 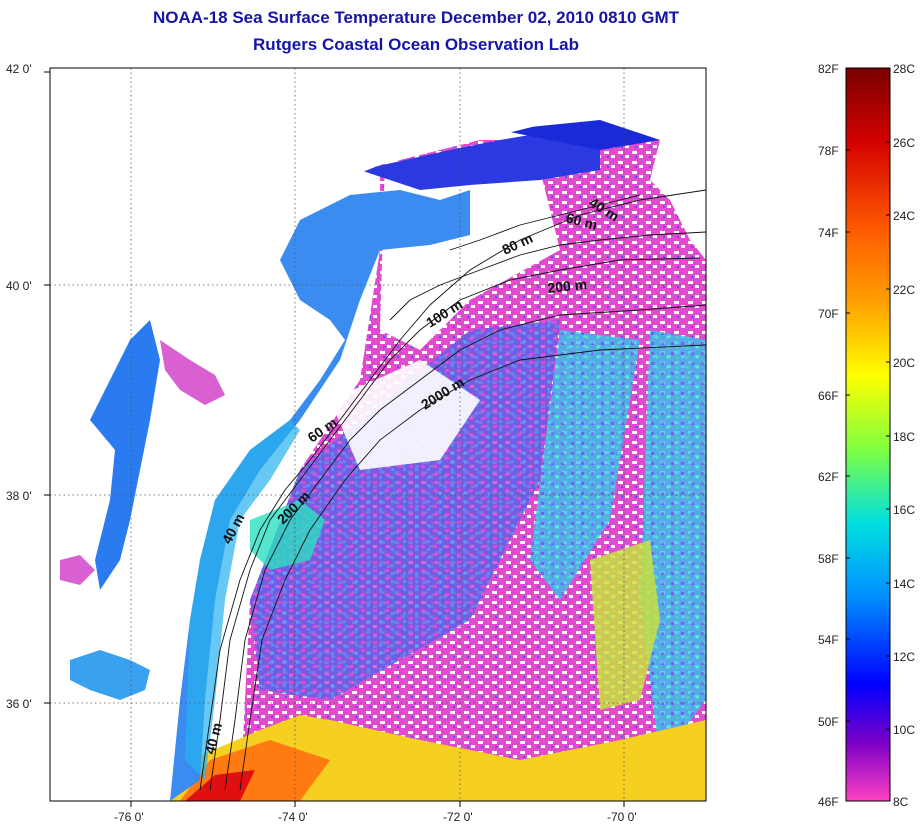 I want to click on lon-label: -74 0', so click(x=293, y=817).